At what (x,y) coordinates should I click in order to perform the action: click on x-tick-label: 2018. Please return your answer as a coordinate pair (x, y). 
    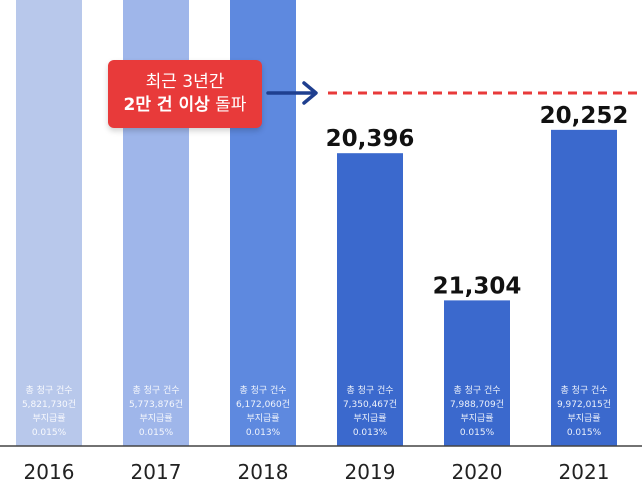
    Looking at the image, I should click on (263, 472).